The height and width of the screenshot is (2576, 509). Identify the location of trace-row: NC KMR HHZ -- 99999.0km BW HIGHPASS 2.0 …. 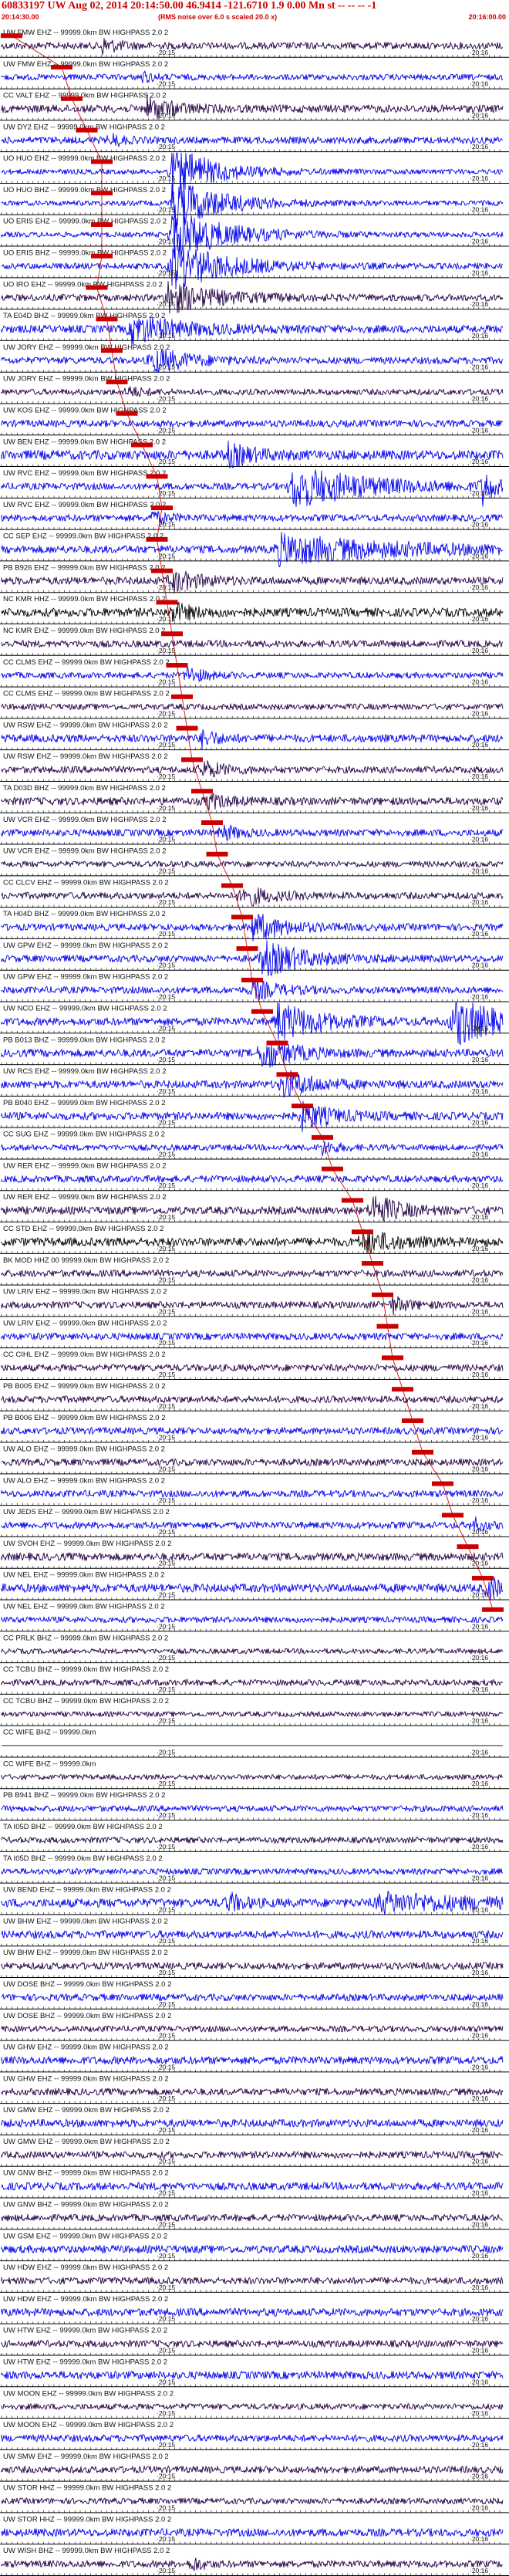
(254, 610).